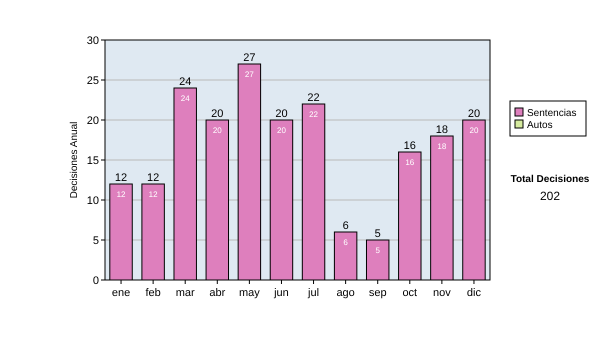 This screenshot has width=600, height=340. What do you see at coordinates (153, 293) in the screenshot?
I see `x-tick-label: feb` at bounding box center [153, 293].